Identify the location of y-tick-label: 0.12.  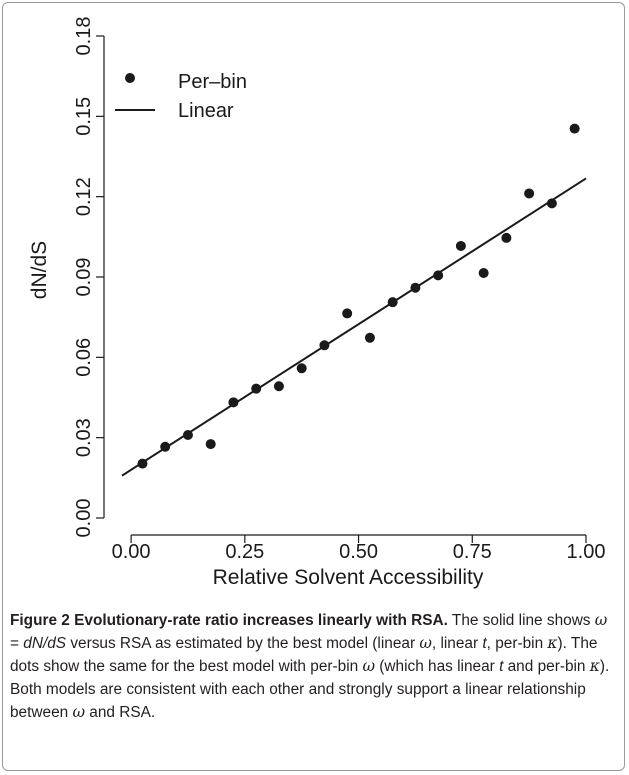
(84, 196).